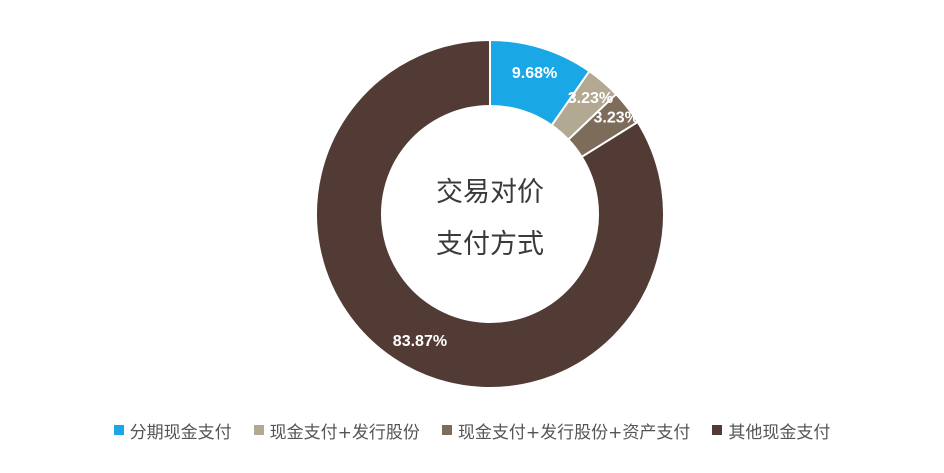 The height and width of the screenshot is (473, 944). I want to click on chart-legend: 分期现金支付 现金支付+发行股份 现金支付+发行股份+资产支付 其他现金支付, so click(472, 430).